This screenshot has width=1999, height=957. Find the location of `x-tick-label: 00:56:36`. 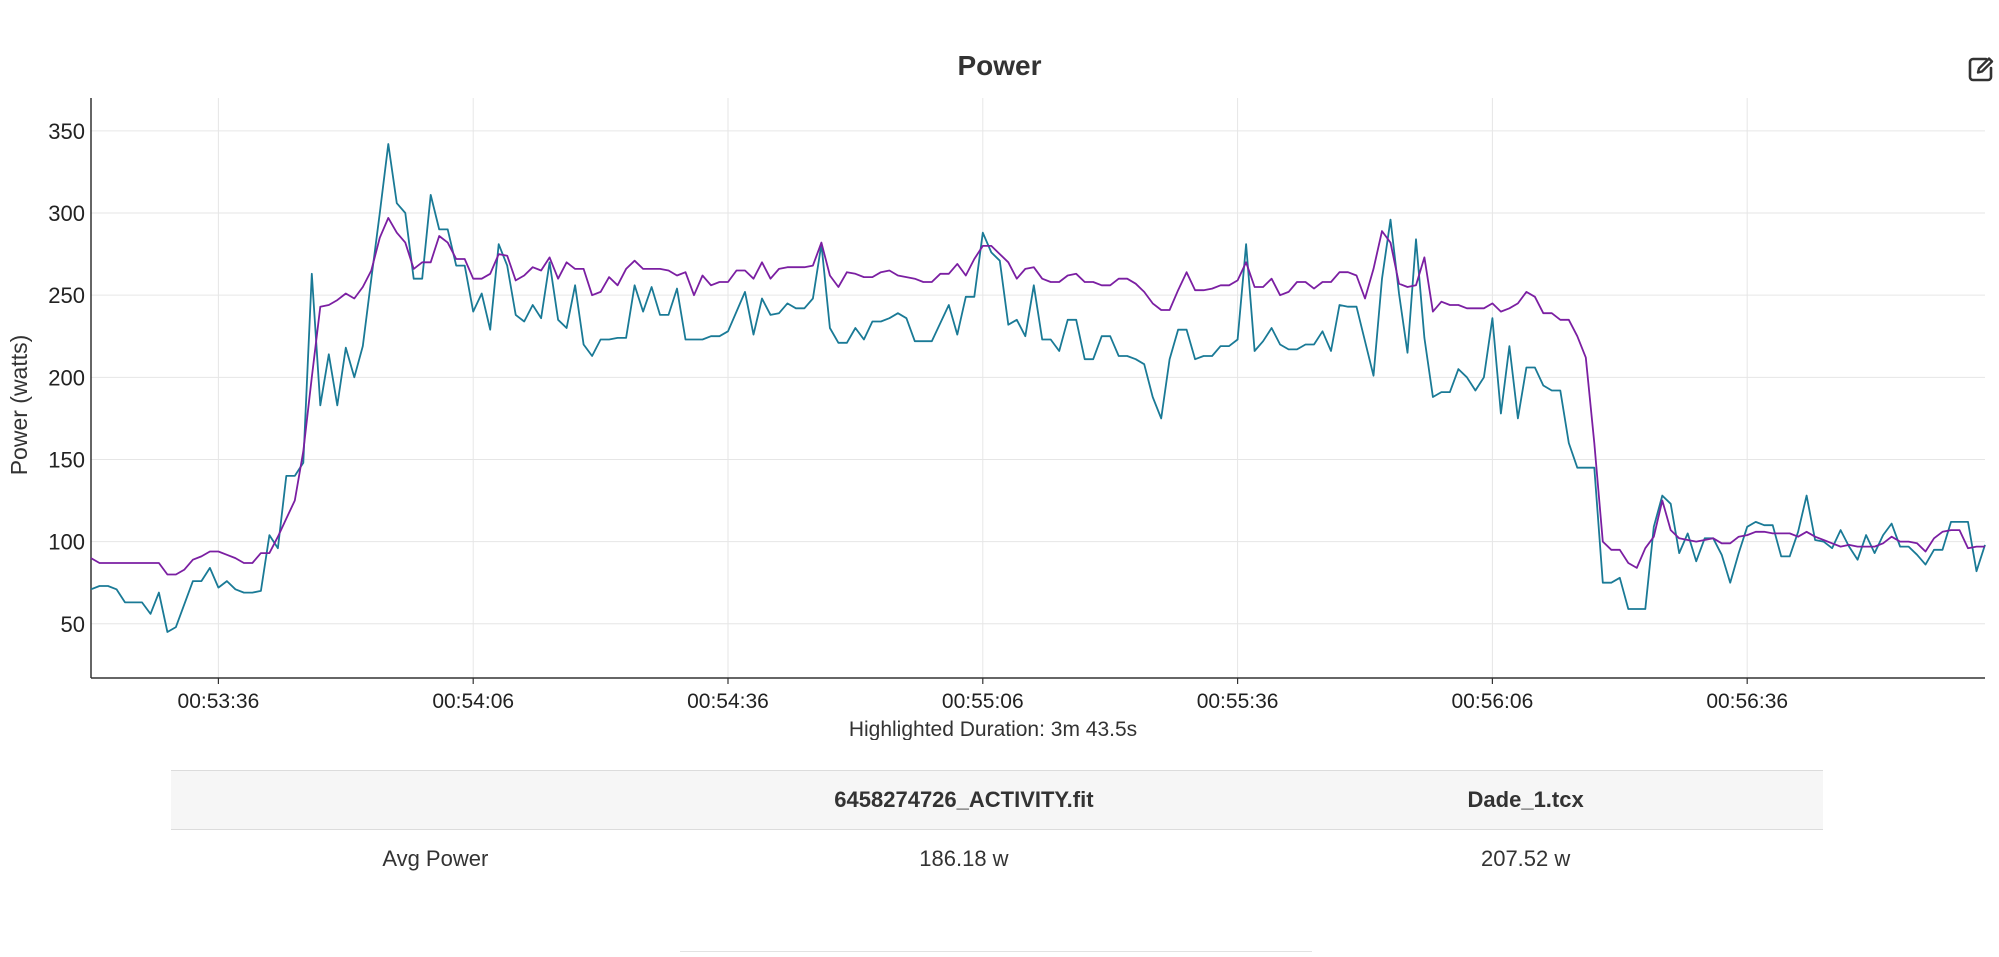

x-tick-label: 00:56:36 is located at coordinates (1747, 701).